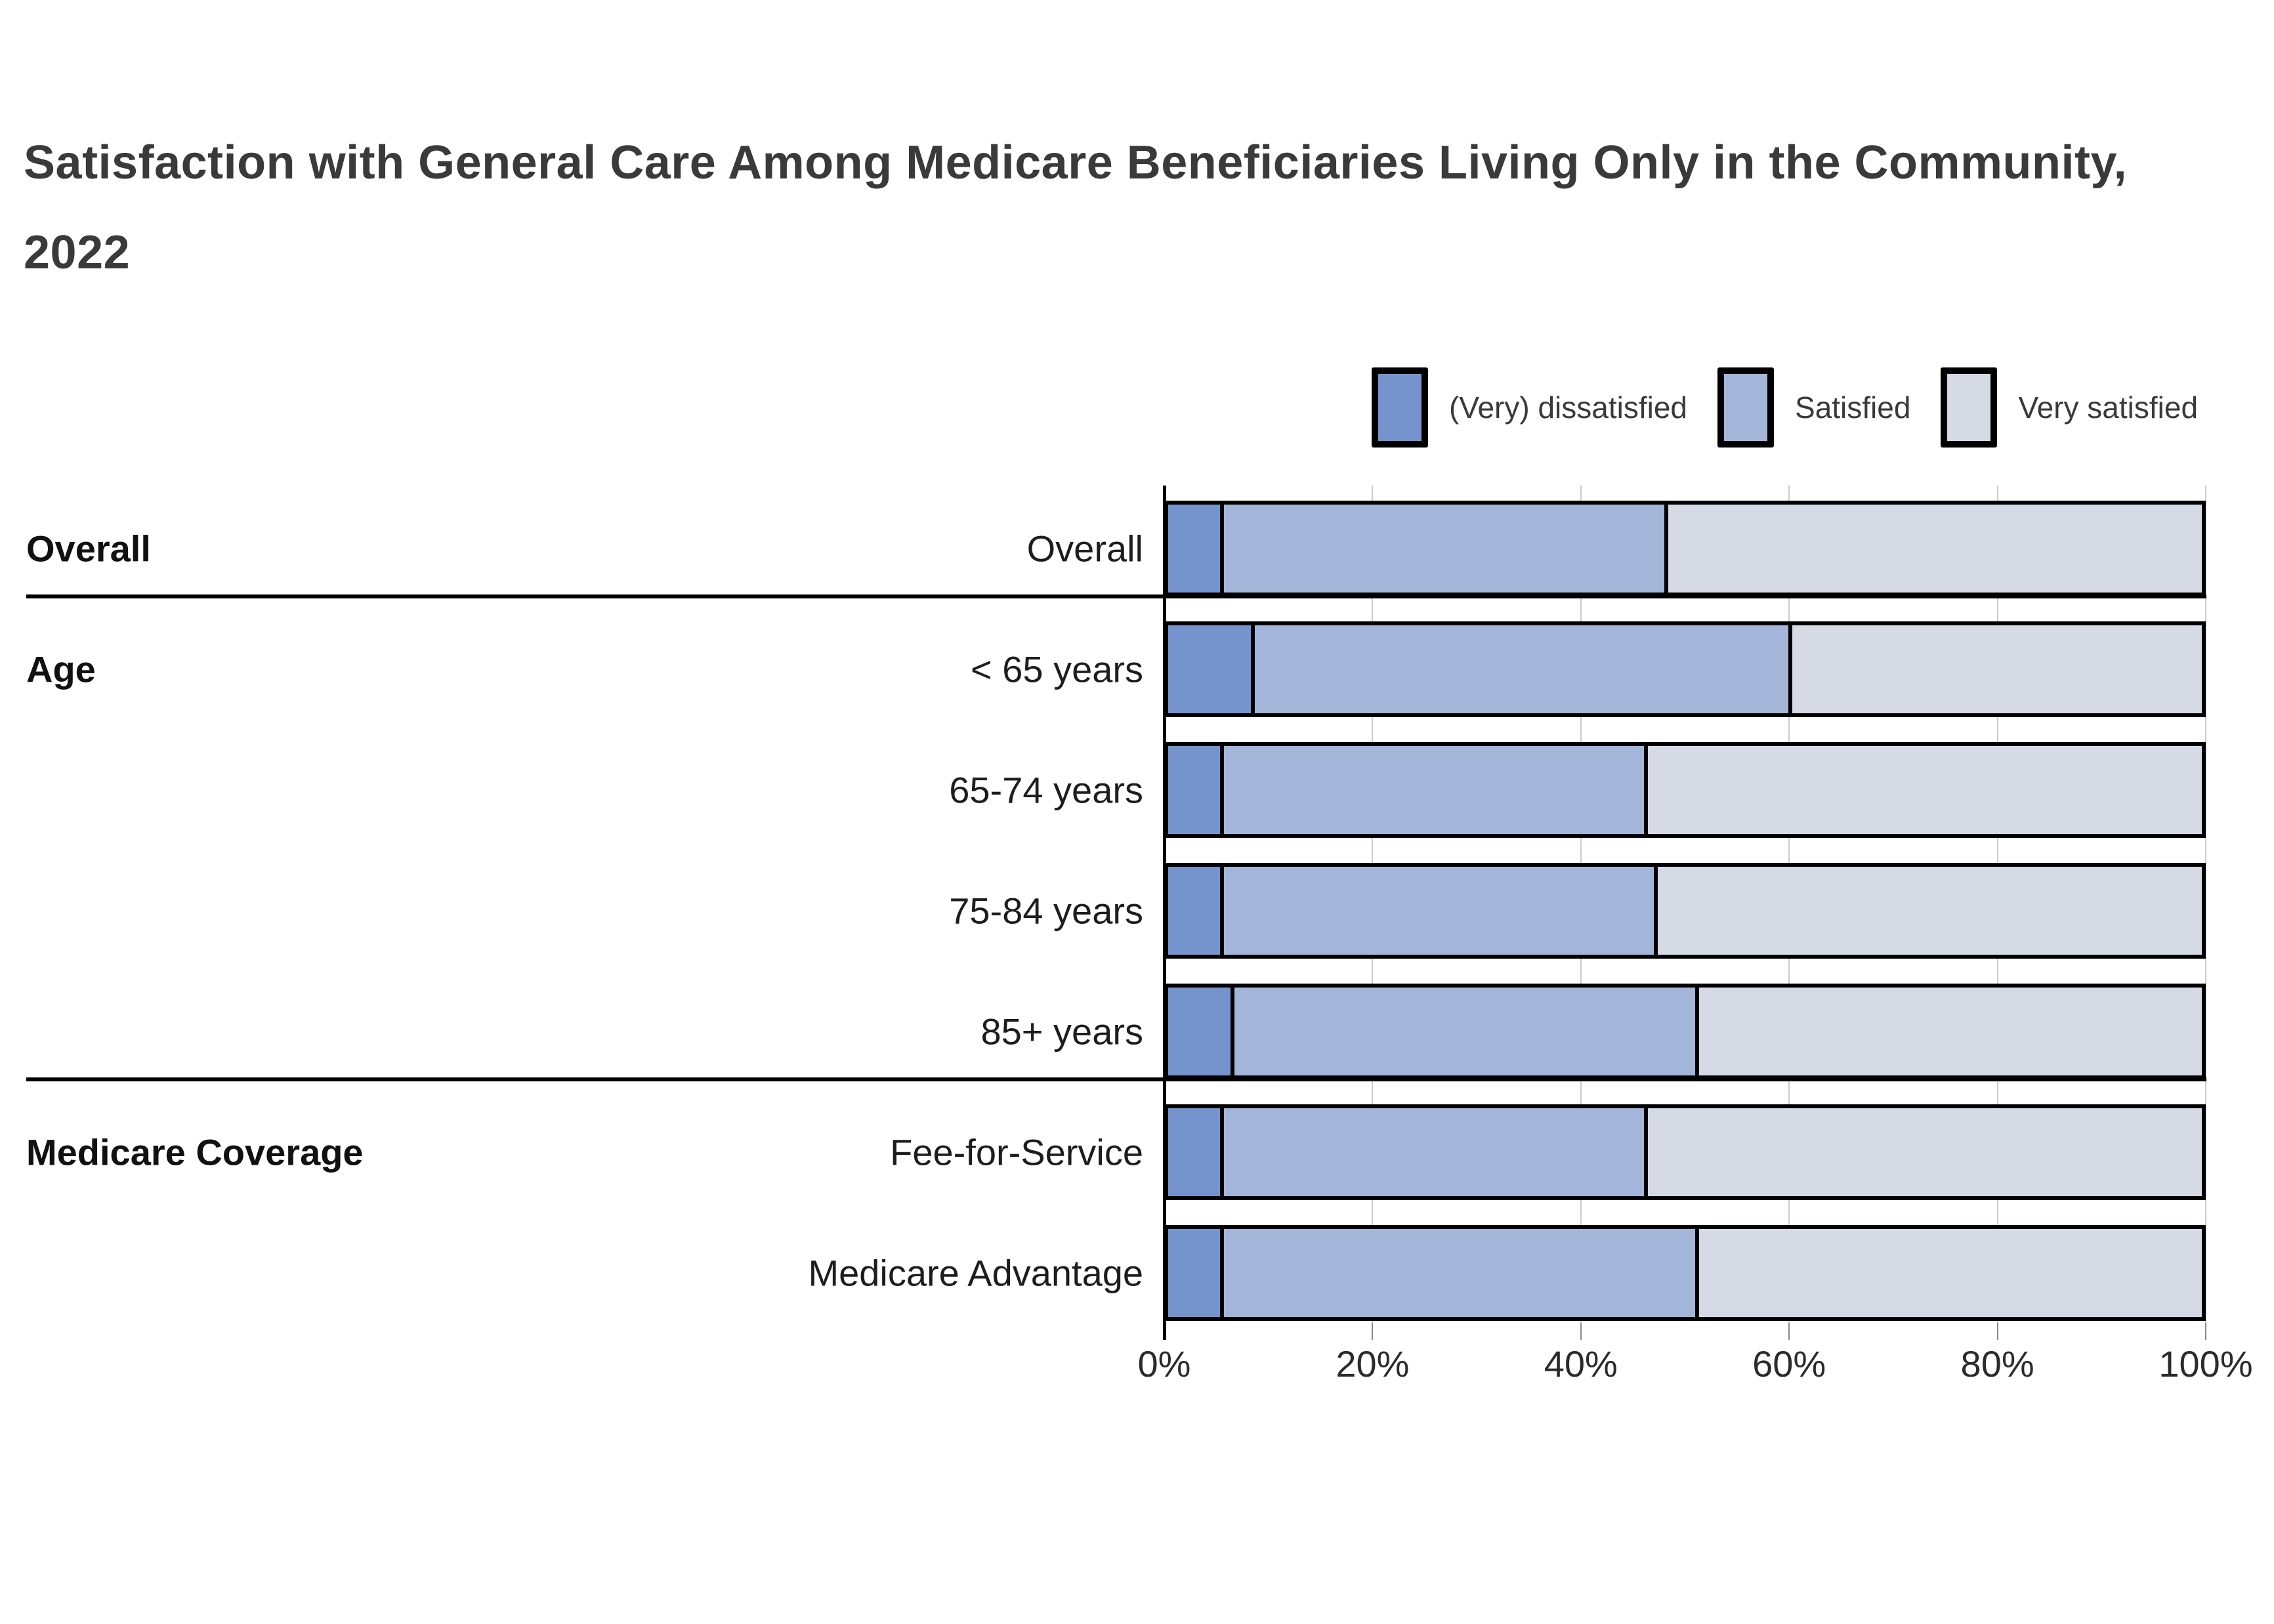 This screenshot has height=1624, width=2274. I want to click on x-tick-label: 0%, so click(1164, 1364).